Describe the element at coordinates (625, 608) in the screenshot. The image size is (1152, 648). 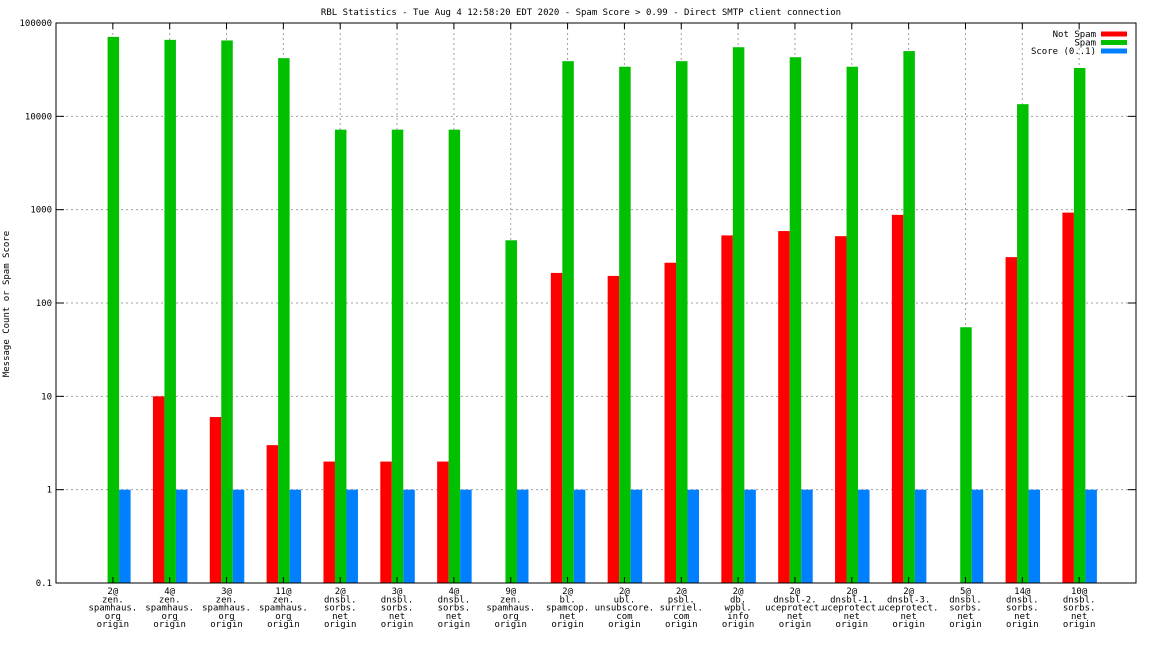
I see `x-tick-label: 2@ ubl. unsubscore. com origin` at that location.